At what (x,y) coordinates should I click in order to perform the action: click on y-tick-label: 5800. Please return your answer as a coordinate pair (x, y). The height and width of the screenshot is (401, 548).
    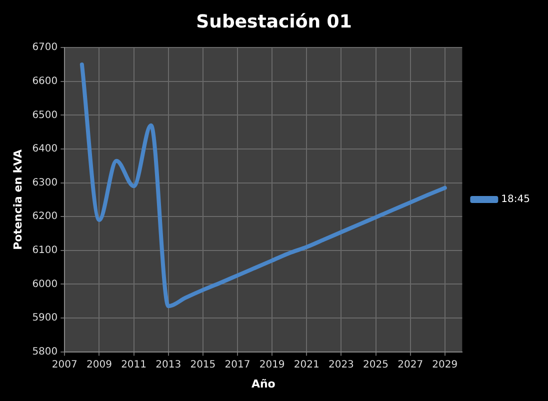
    Looking at the image, I should click on (45, 352).